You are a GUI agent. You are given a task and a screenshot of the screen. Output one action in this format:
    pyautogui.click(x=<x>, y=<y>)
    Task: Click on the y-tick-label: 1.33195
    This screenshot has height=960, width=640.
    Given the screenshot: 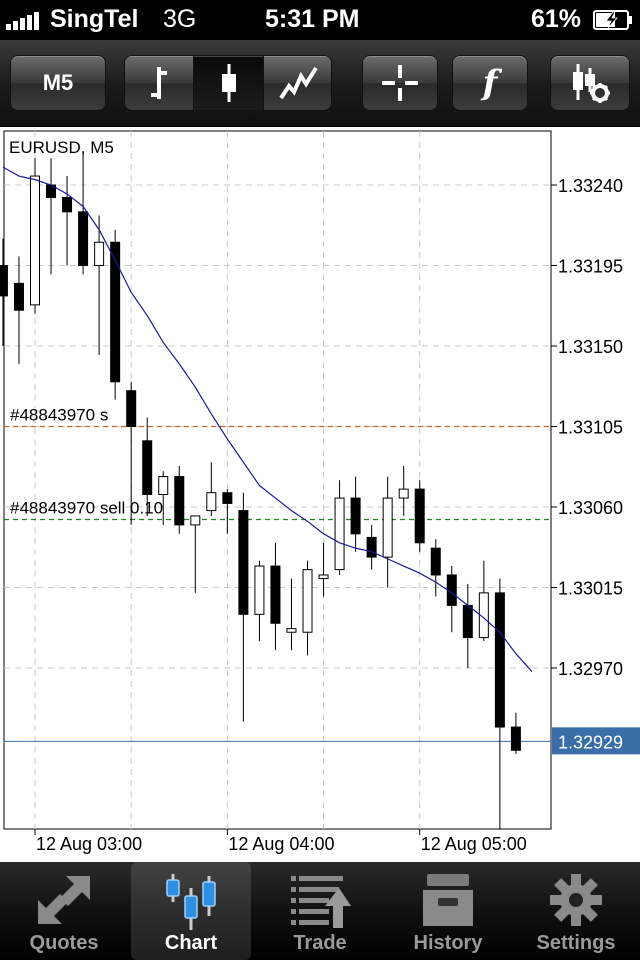 What is the action you would take?
    pyautogui.click(x=590, y=267)
    